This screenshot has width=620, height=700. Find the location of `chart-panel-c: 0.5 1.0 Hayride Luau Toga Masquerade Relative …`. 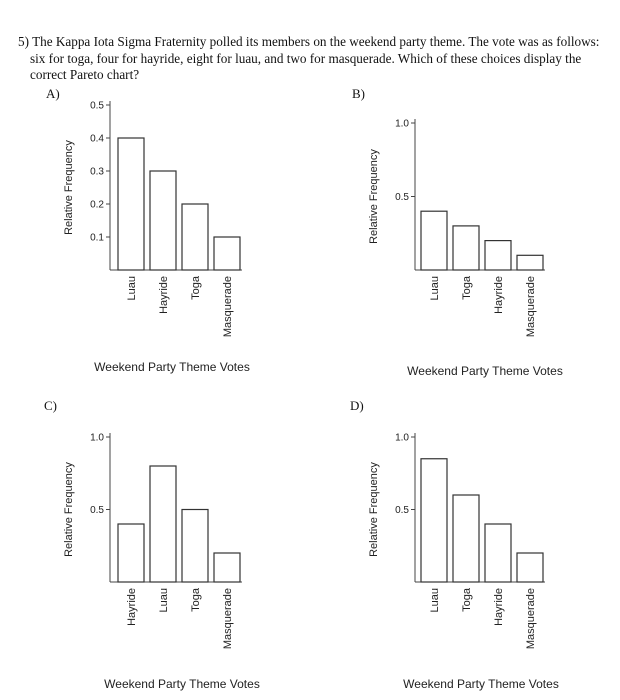

chart-panel-c: 0.5 1.0 Hayride Luau Toga Masquerade Relative … is located at coordinates (161, 562).